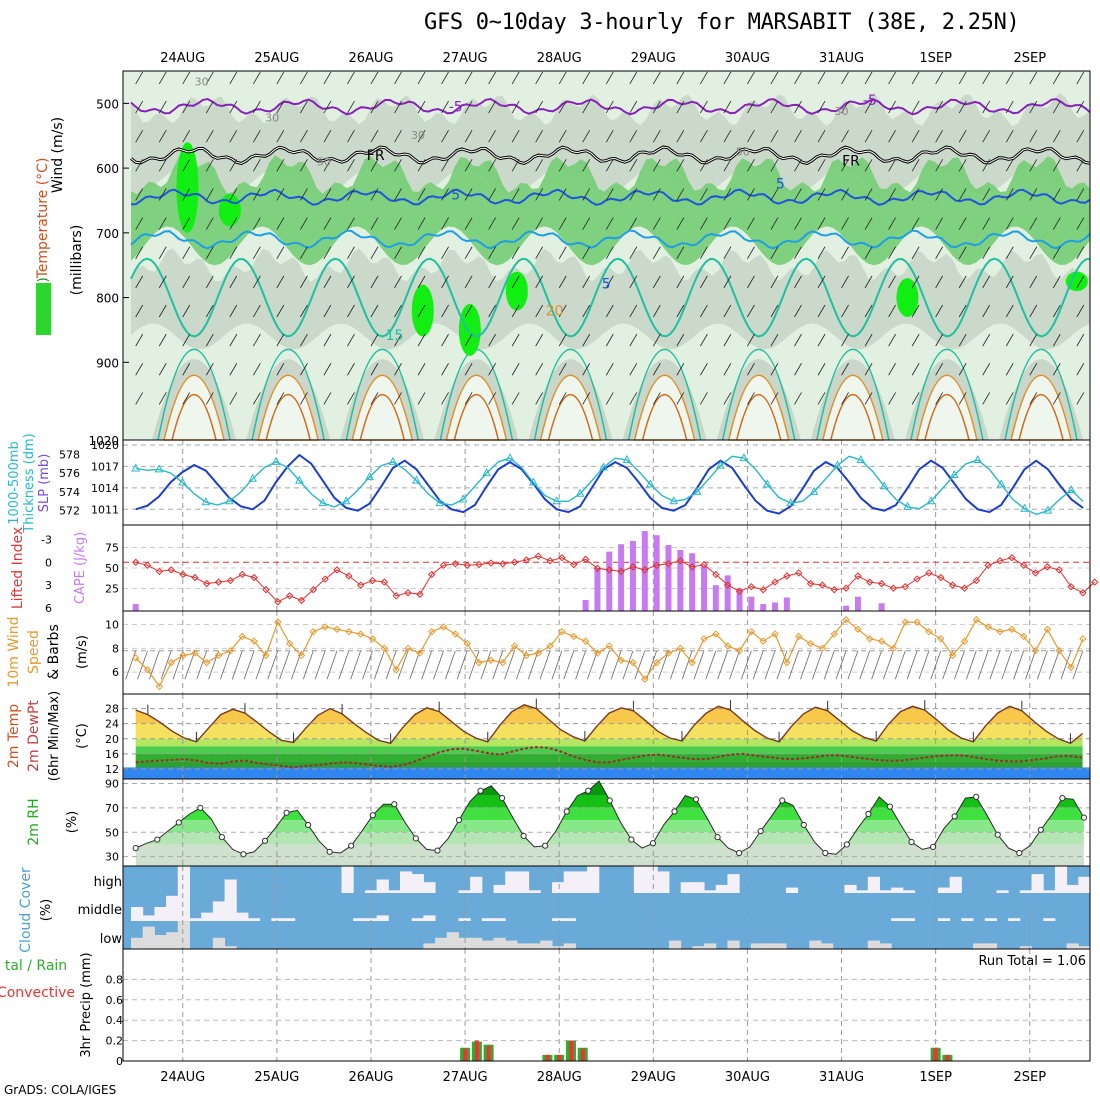  Describe the element at coordinates (582, 1054) in the screenshot. I see `precip-convective-bar` at that location.